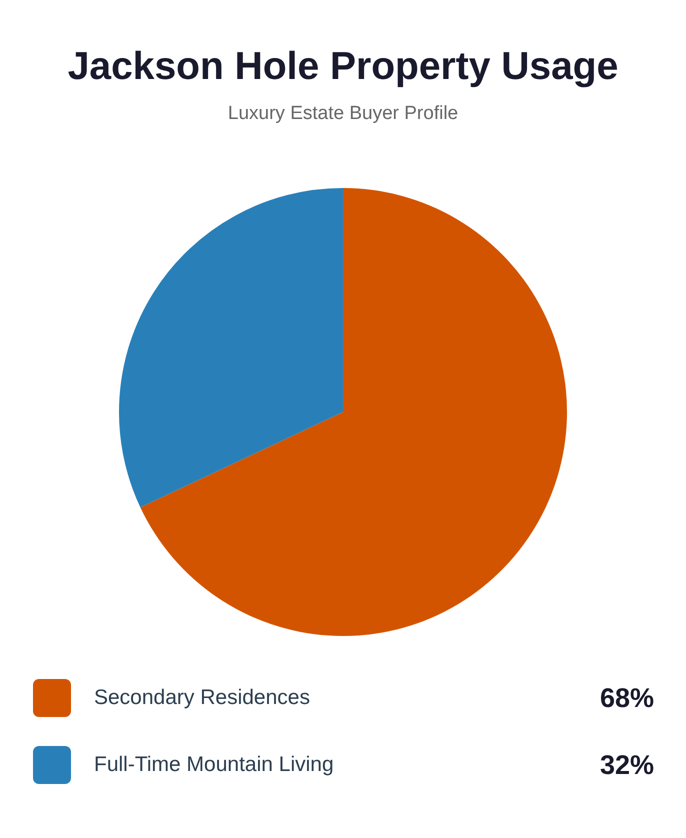  What do you see at coordinates (202, 698) in the screenshot?
I see `legend-label: Secondary Residences` at bounding box center [202, 698].